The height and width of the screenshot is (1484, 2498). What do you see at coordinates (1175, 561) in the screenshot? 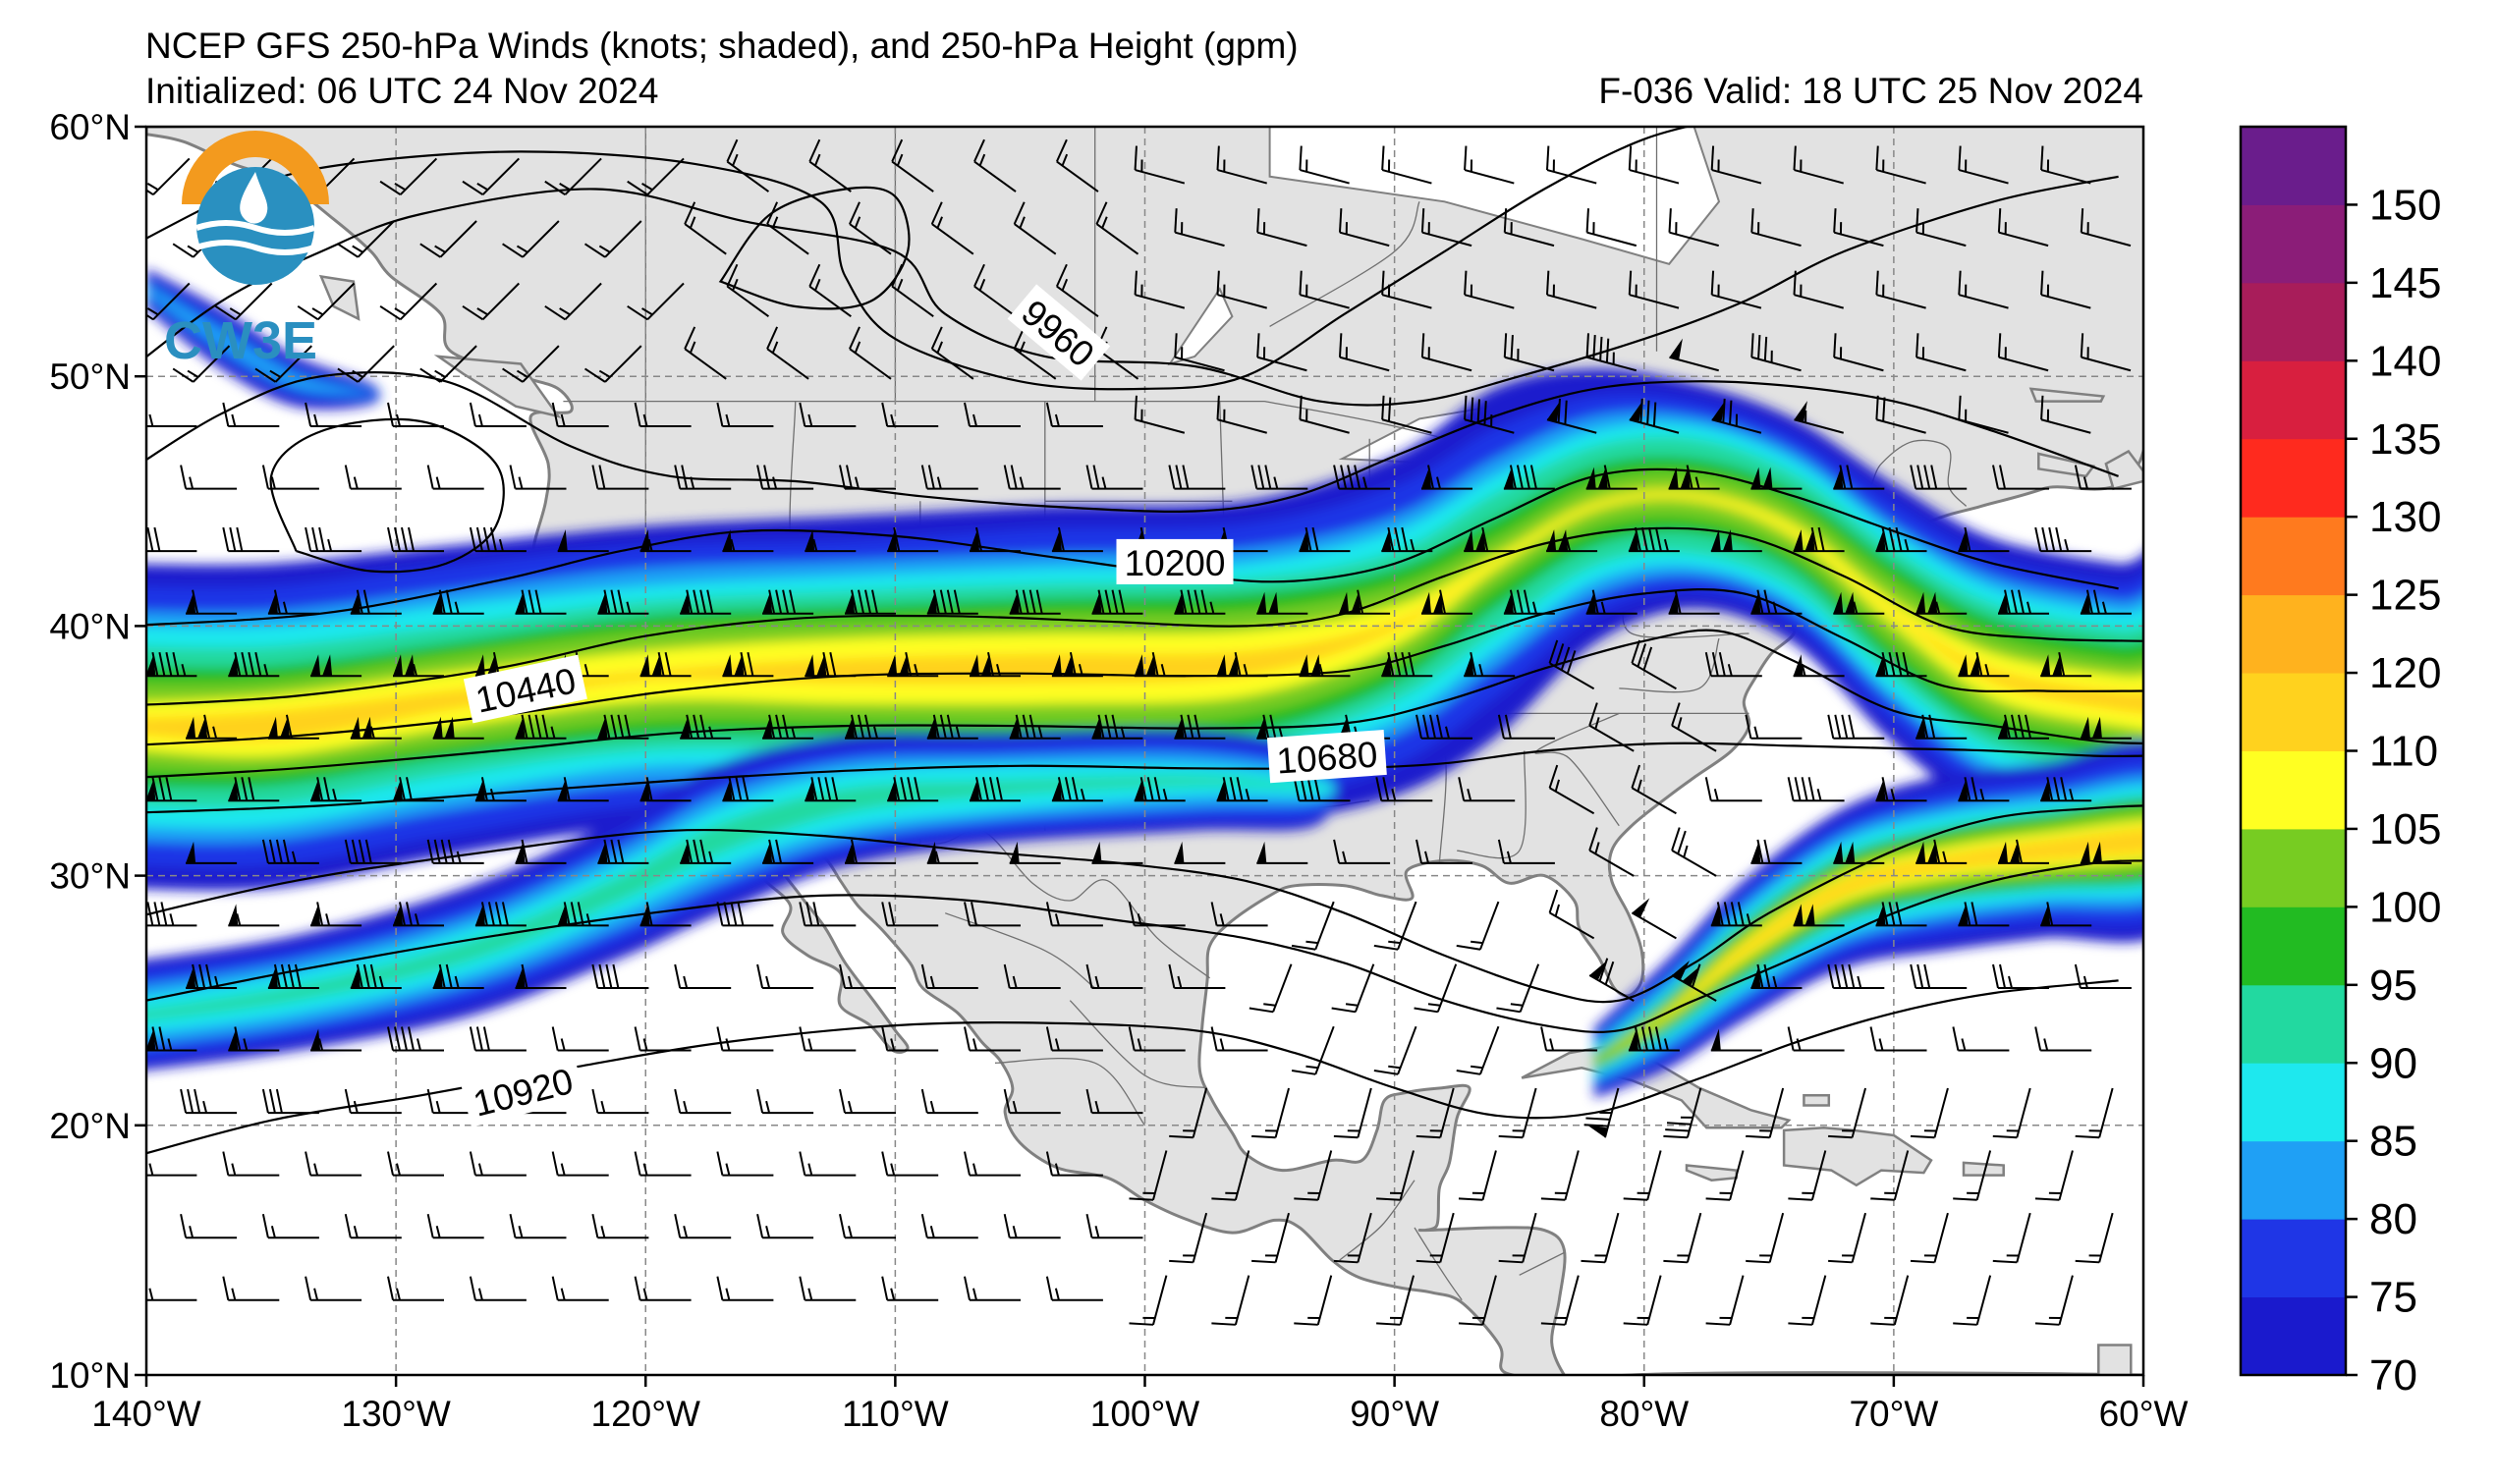
I see `contour-label: 10200` at bounding box center [1175, 561].